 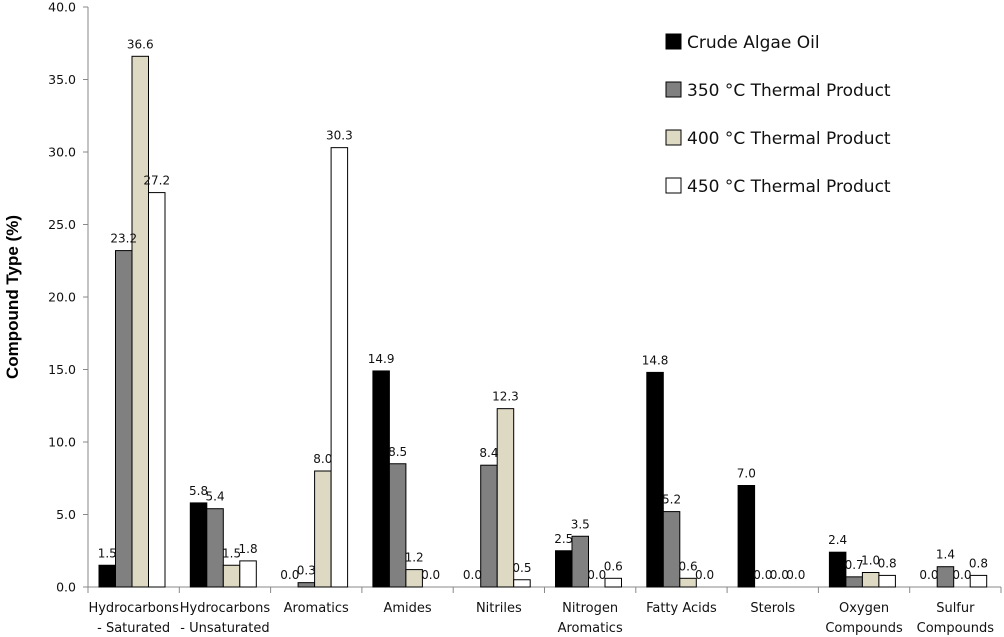 I want to click on category-label: Sterols, so click(x=772, y=608).